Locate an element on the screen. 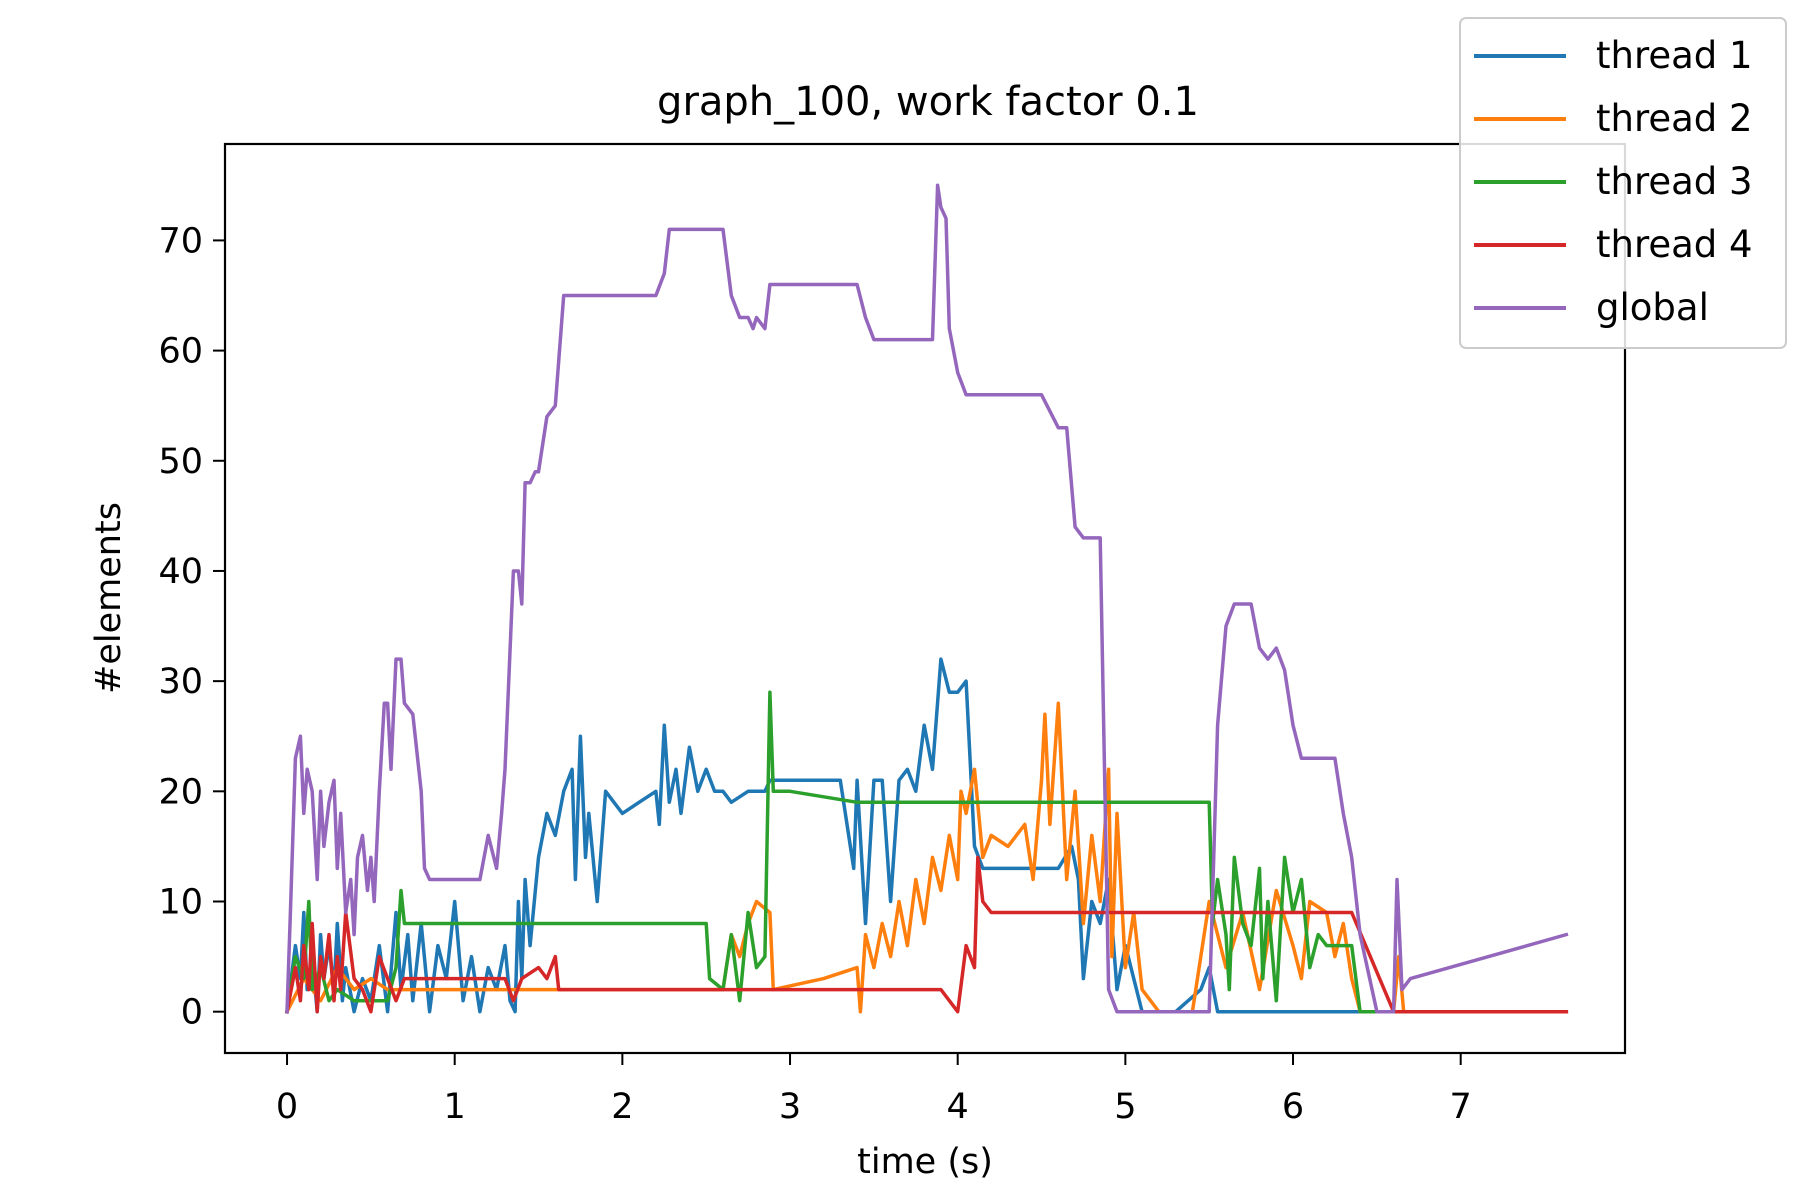 This screenshot has height=1200, width=1800. legend-label-4: thread 4 is located at coordinates (1674, 244).